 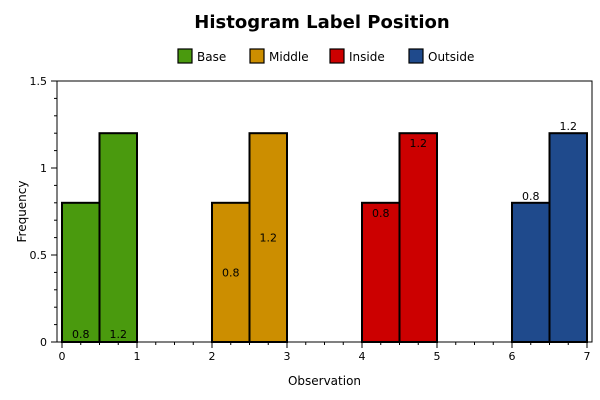 What do you see at coordinates (531, 196) in the screenshot?
I see `bar-label-outside-0: 0.8` at bounding box center [531, 196].